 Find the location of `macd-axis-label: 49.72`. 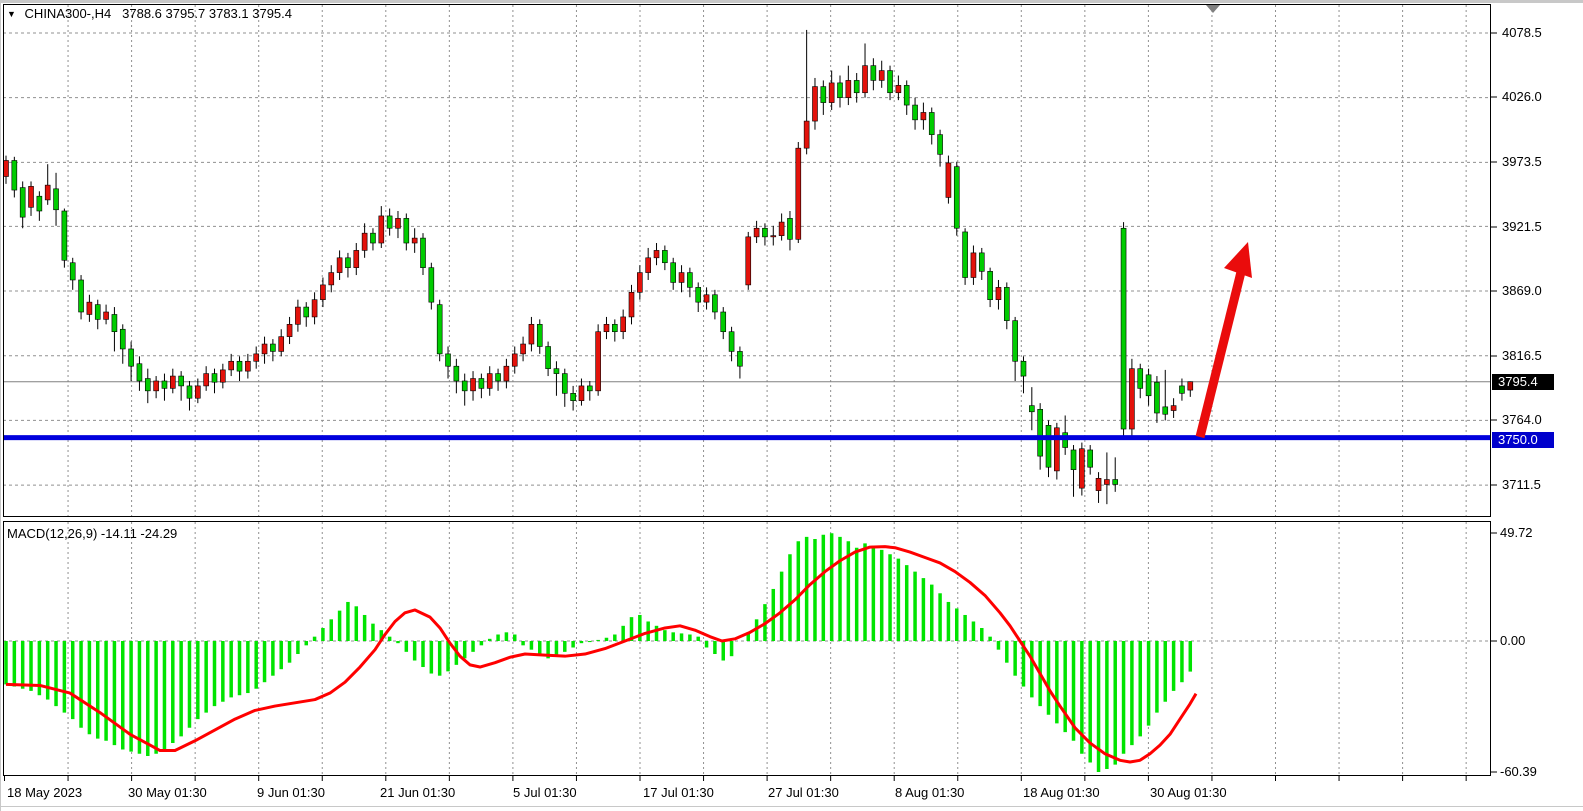

macd-axis-label: 49.72 is located at coordinates (1516, 532).